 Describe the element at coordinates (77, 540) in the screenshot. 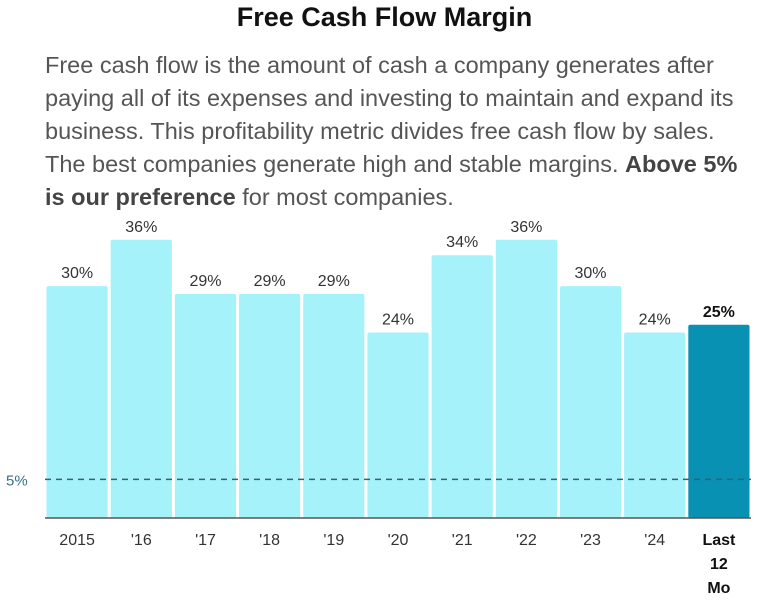

I see `x-tick-label-1: 2015` at that location.